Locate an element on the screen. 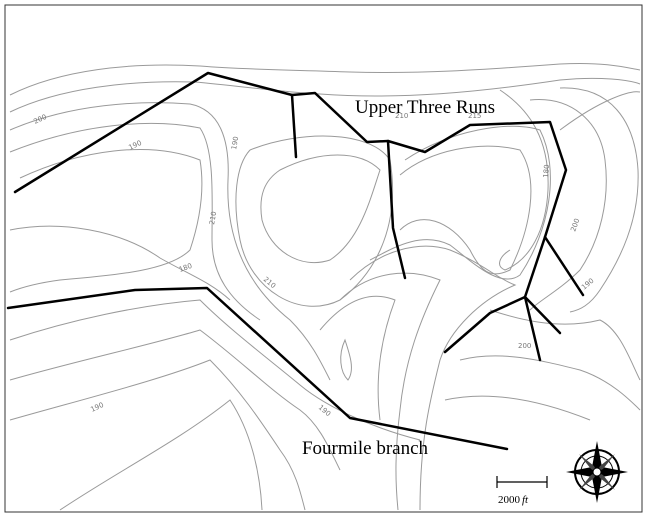 Image resolution: width=648 pixels, height=517 pixels. scale-unit: ft is located at coordinates (525, 500).